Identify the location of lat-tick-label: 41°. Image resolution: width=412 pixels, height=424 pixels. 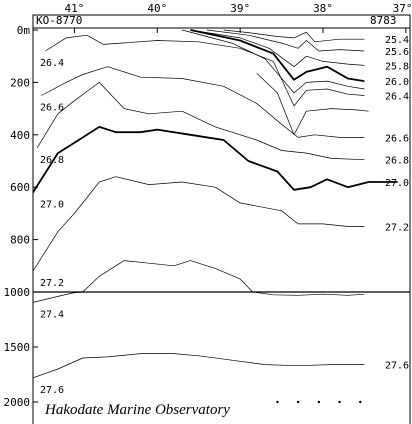
(74, 8).